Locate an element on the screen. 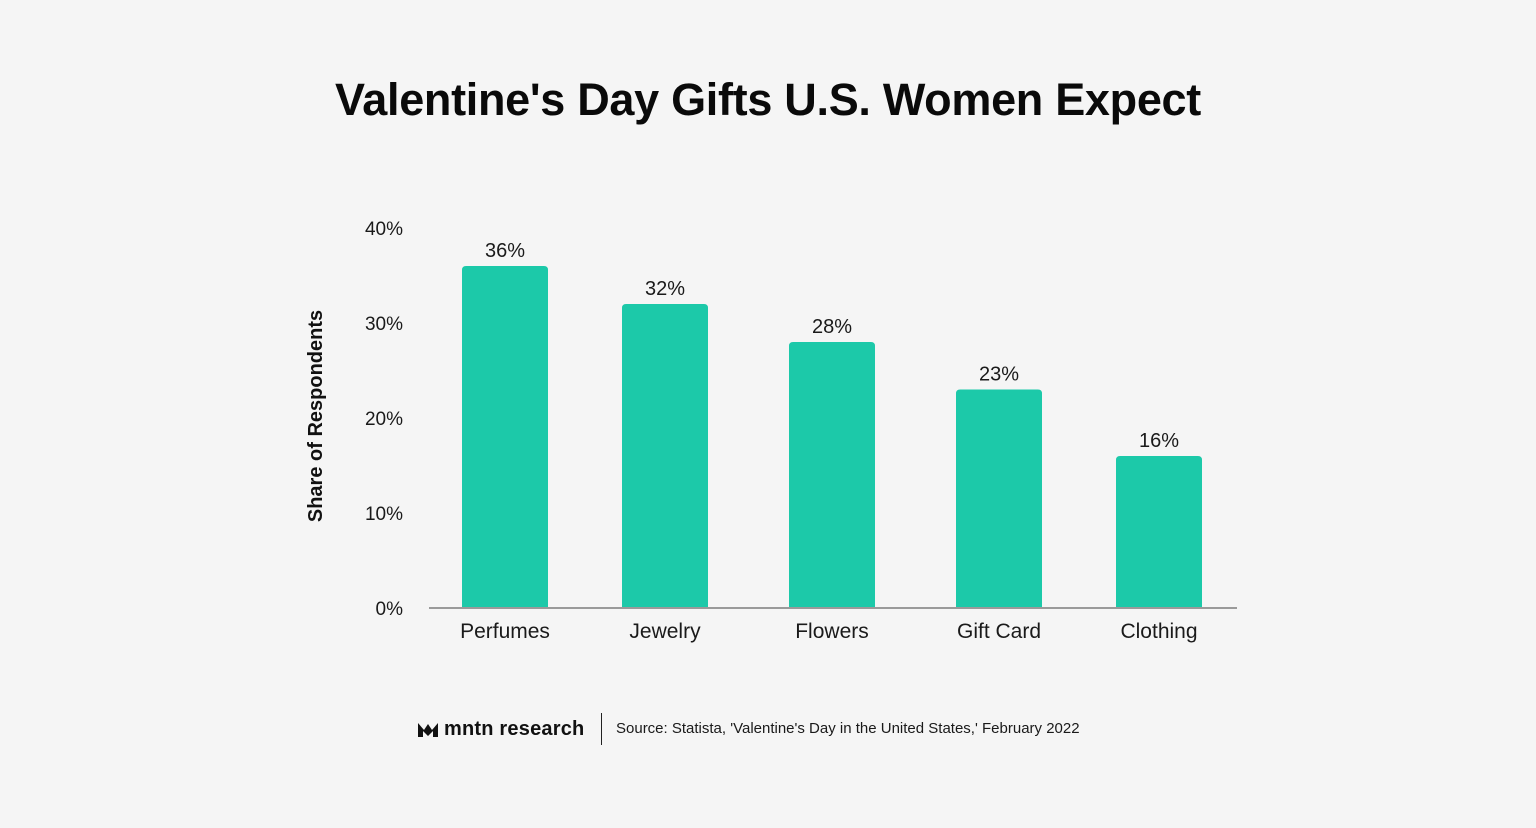 Image resolution: width=1536 pixels, height=828 pixels. x-tick-label: Jewelry is located at coordinates (665, 631).